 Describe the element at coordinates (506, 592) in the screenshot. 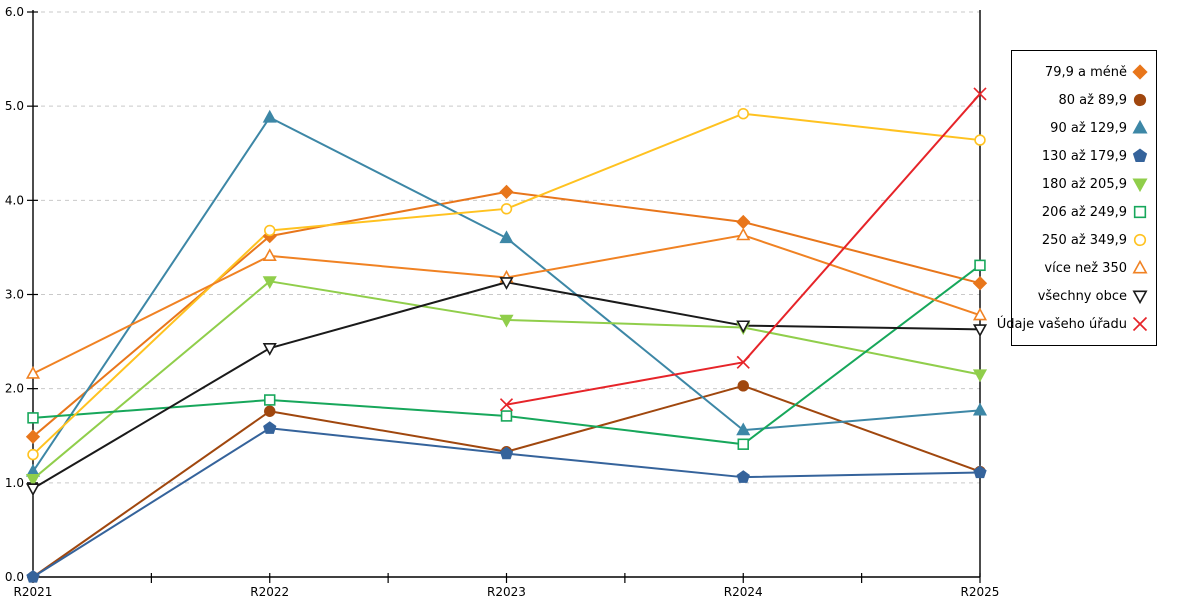

I see `x-tick-label: R2023` at that location.